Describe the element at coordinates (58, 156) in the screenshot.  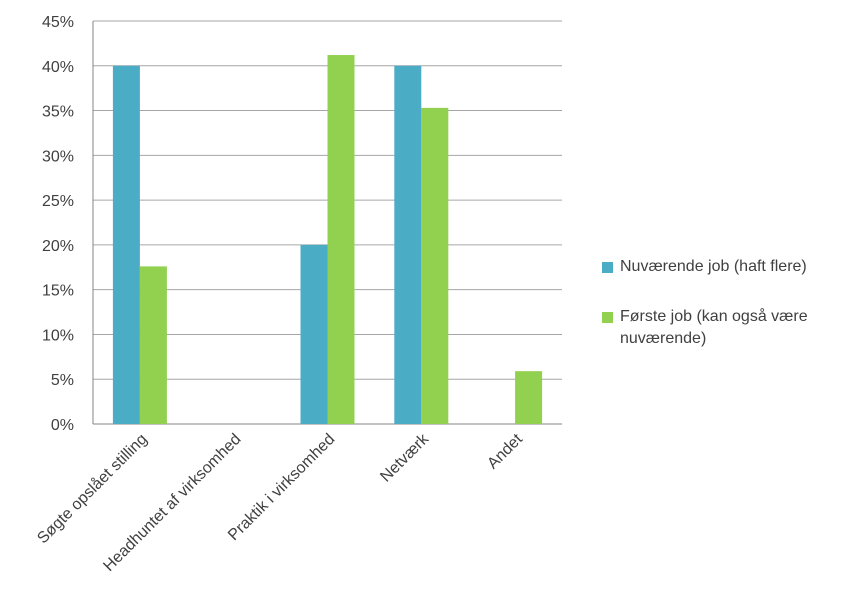
I see `y-tick-label: 30%` at that location.